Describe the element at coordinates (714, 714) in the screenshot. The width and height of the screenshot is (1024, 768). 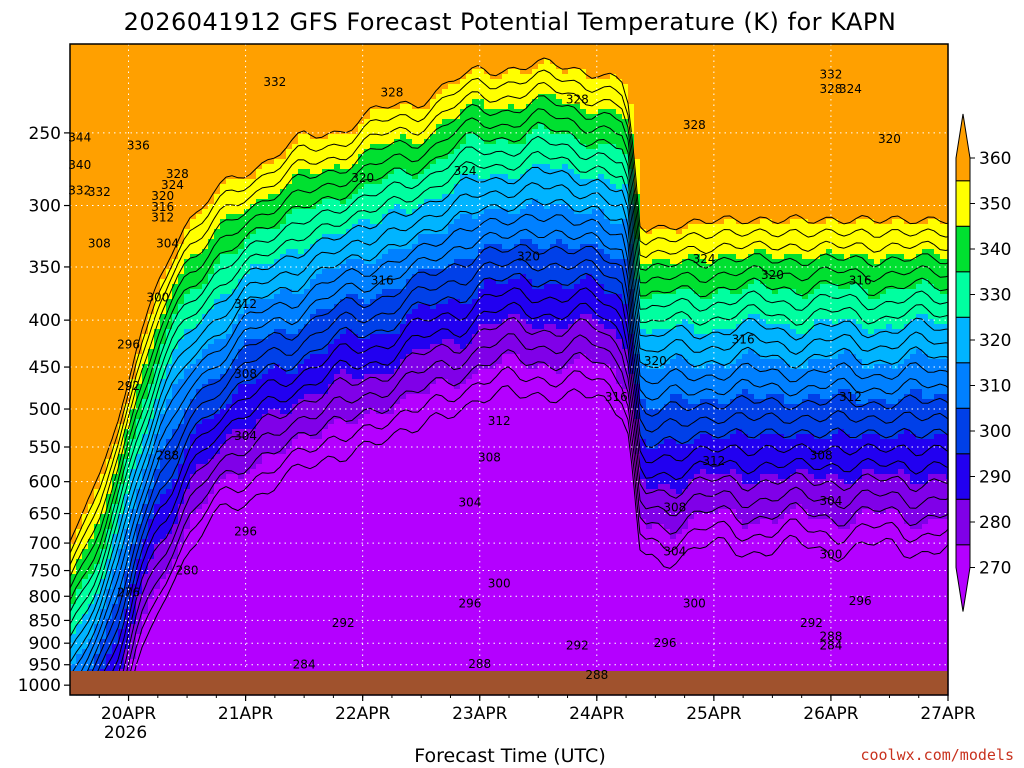
I see `x-tick-label: 25APR` at that location.